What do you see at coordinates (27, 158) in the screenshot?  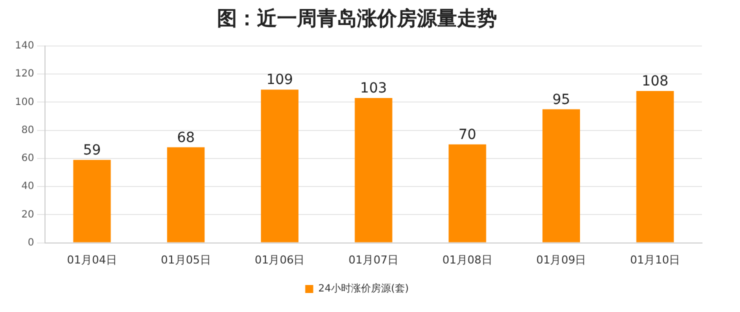 I see `y-tick-label: 60` at bounding box center [27, 158].